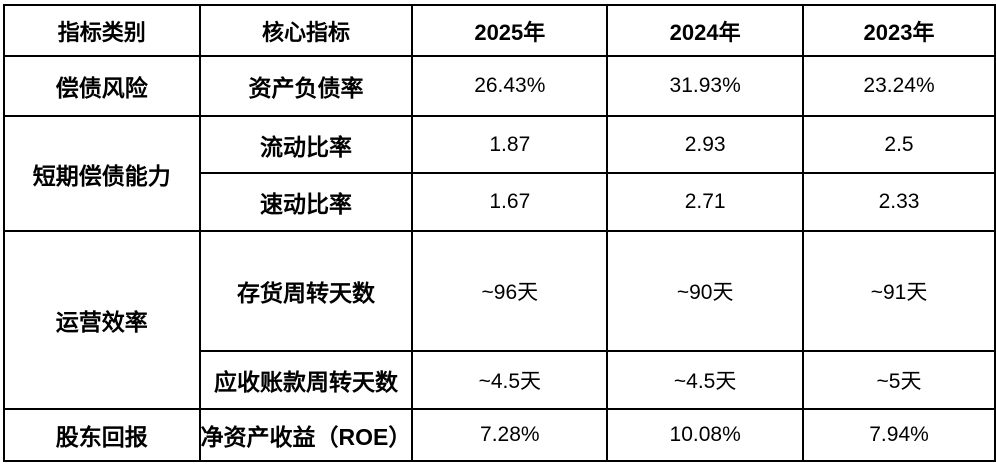 The height and width of the screenshot is (465, 996). I want to click on column-header-1: 指标类别, so click(102, 30).